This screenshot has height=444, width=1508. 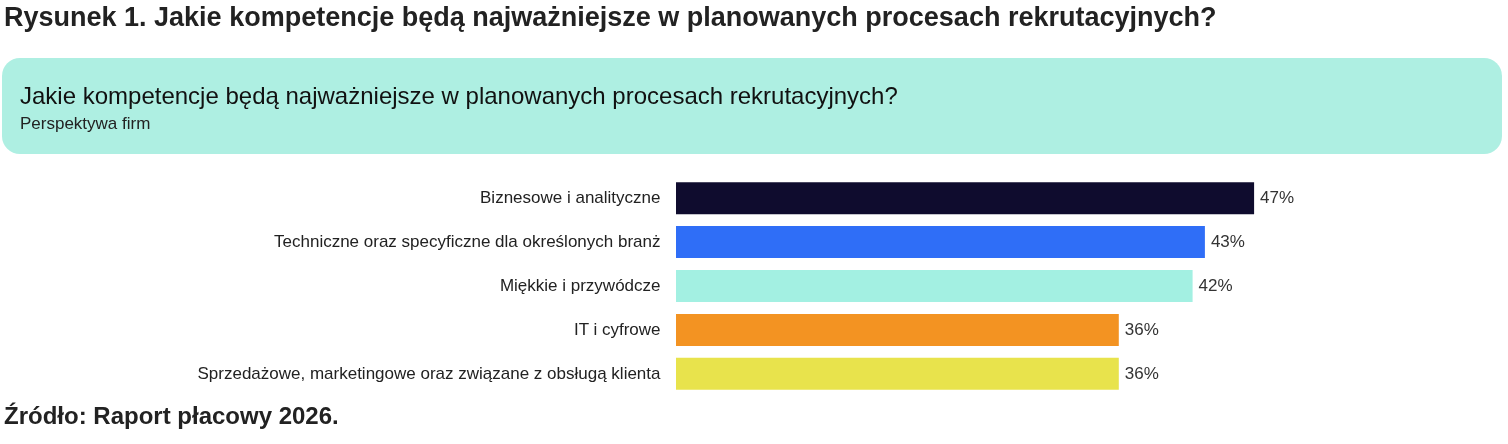 I want to click on chart-title: Rysunek 1. Jakie kompetencje będą najważniejsze w planowanych procesach rekrutacyjnych?, so click(x=610, y=17).